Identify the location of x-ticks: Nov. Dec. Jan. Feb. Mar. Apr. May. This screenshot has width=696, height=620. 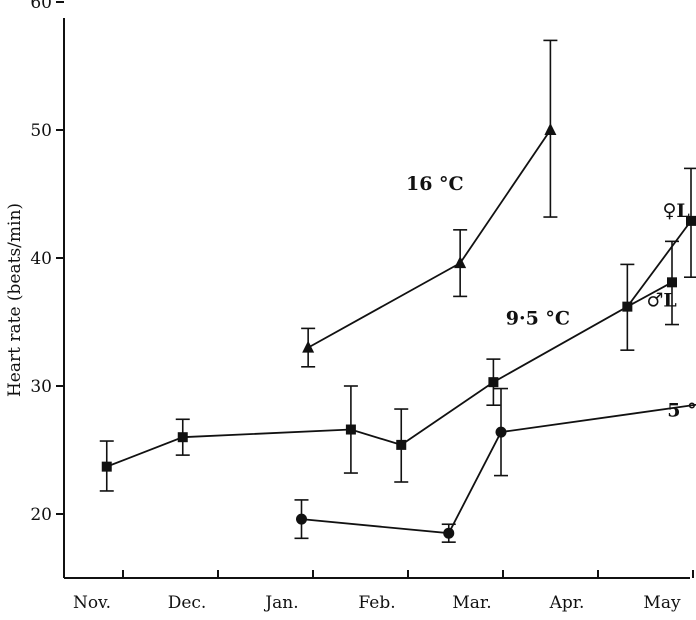
(383, 591).